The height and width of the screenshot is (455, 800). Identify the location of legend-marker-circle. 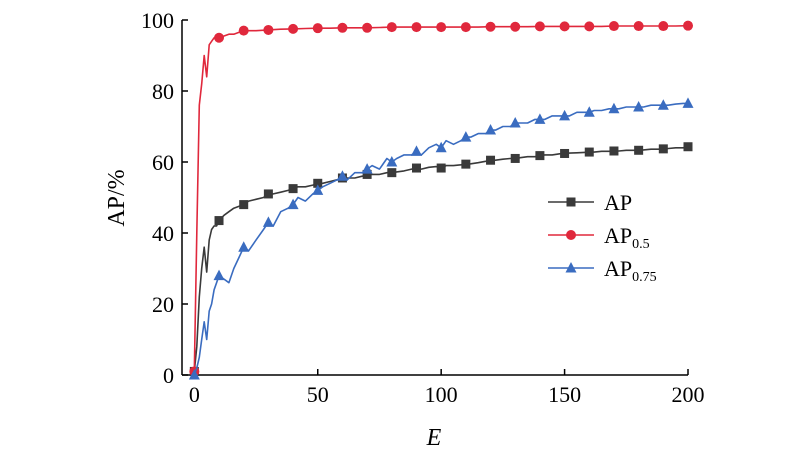
(571, 235).